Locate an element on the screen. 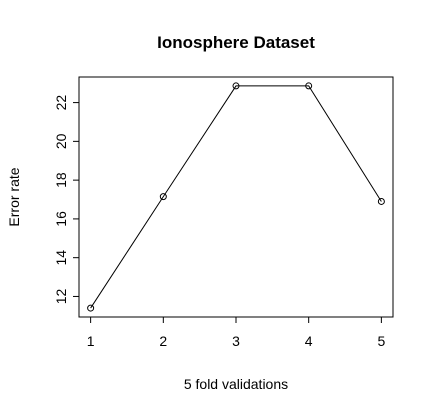 Image resolution: width=435 pixels, height=415 pixels. y-tick-label: 12 is located at coordinates (61, 296).